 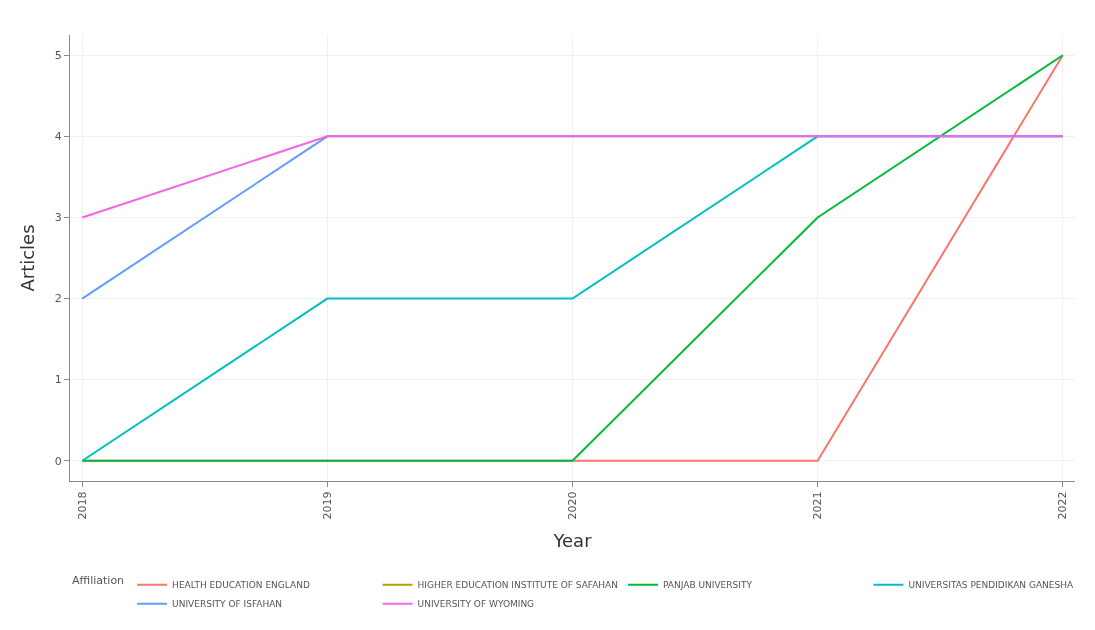 I want to click on legend-label: PANJAB UNIVERSITY, so click(x=708, y=585).